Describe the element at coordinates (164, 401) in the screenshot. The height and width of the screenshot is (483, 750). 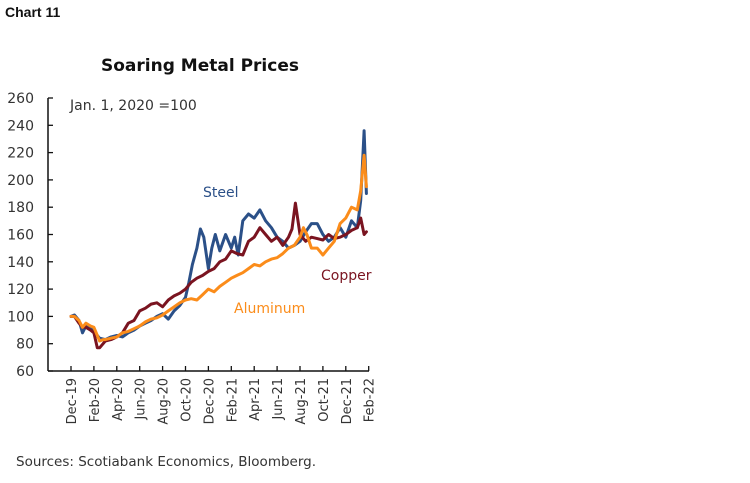
I see `x-tick-label: Aug-20` at that location.